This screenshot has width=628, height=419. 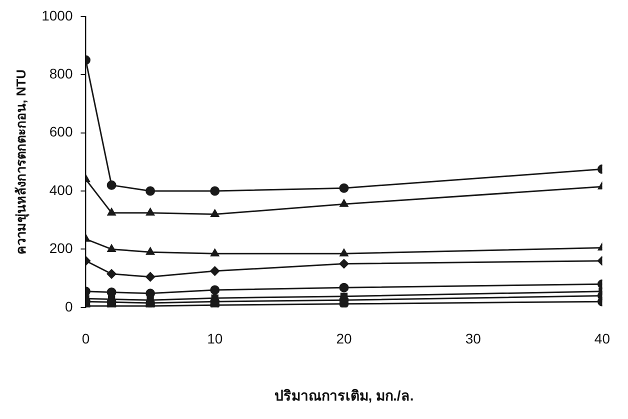 I want to click on x-tick-label: 20, so click(x=344, y=338).